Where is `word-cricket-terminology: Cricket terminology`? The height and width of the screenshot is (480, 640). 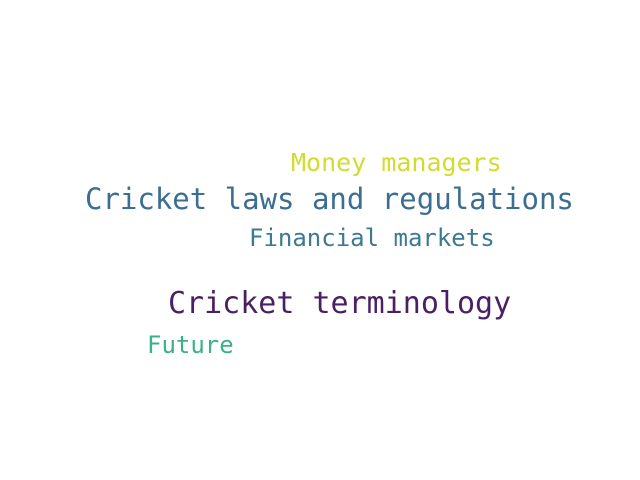
word-cricket-terminology: Cricket terminology is located at coordinates (340, 303).